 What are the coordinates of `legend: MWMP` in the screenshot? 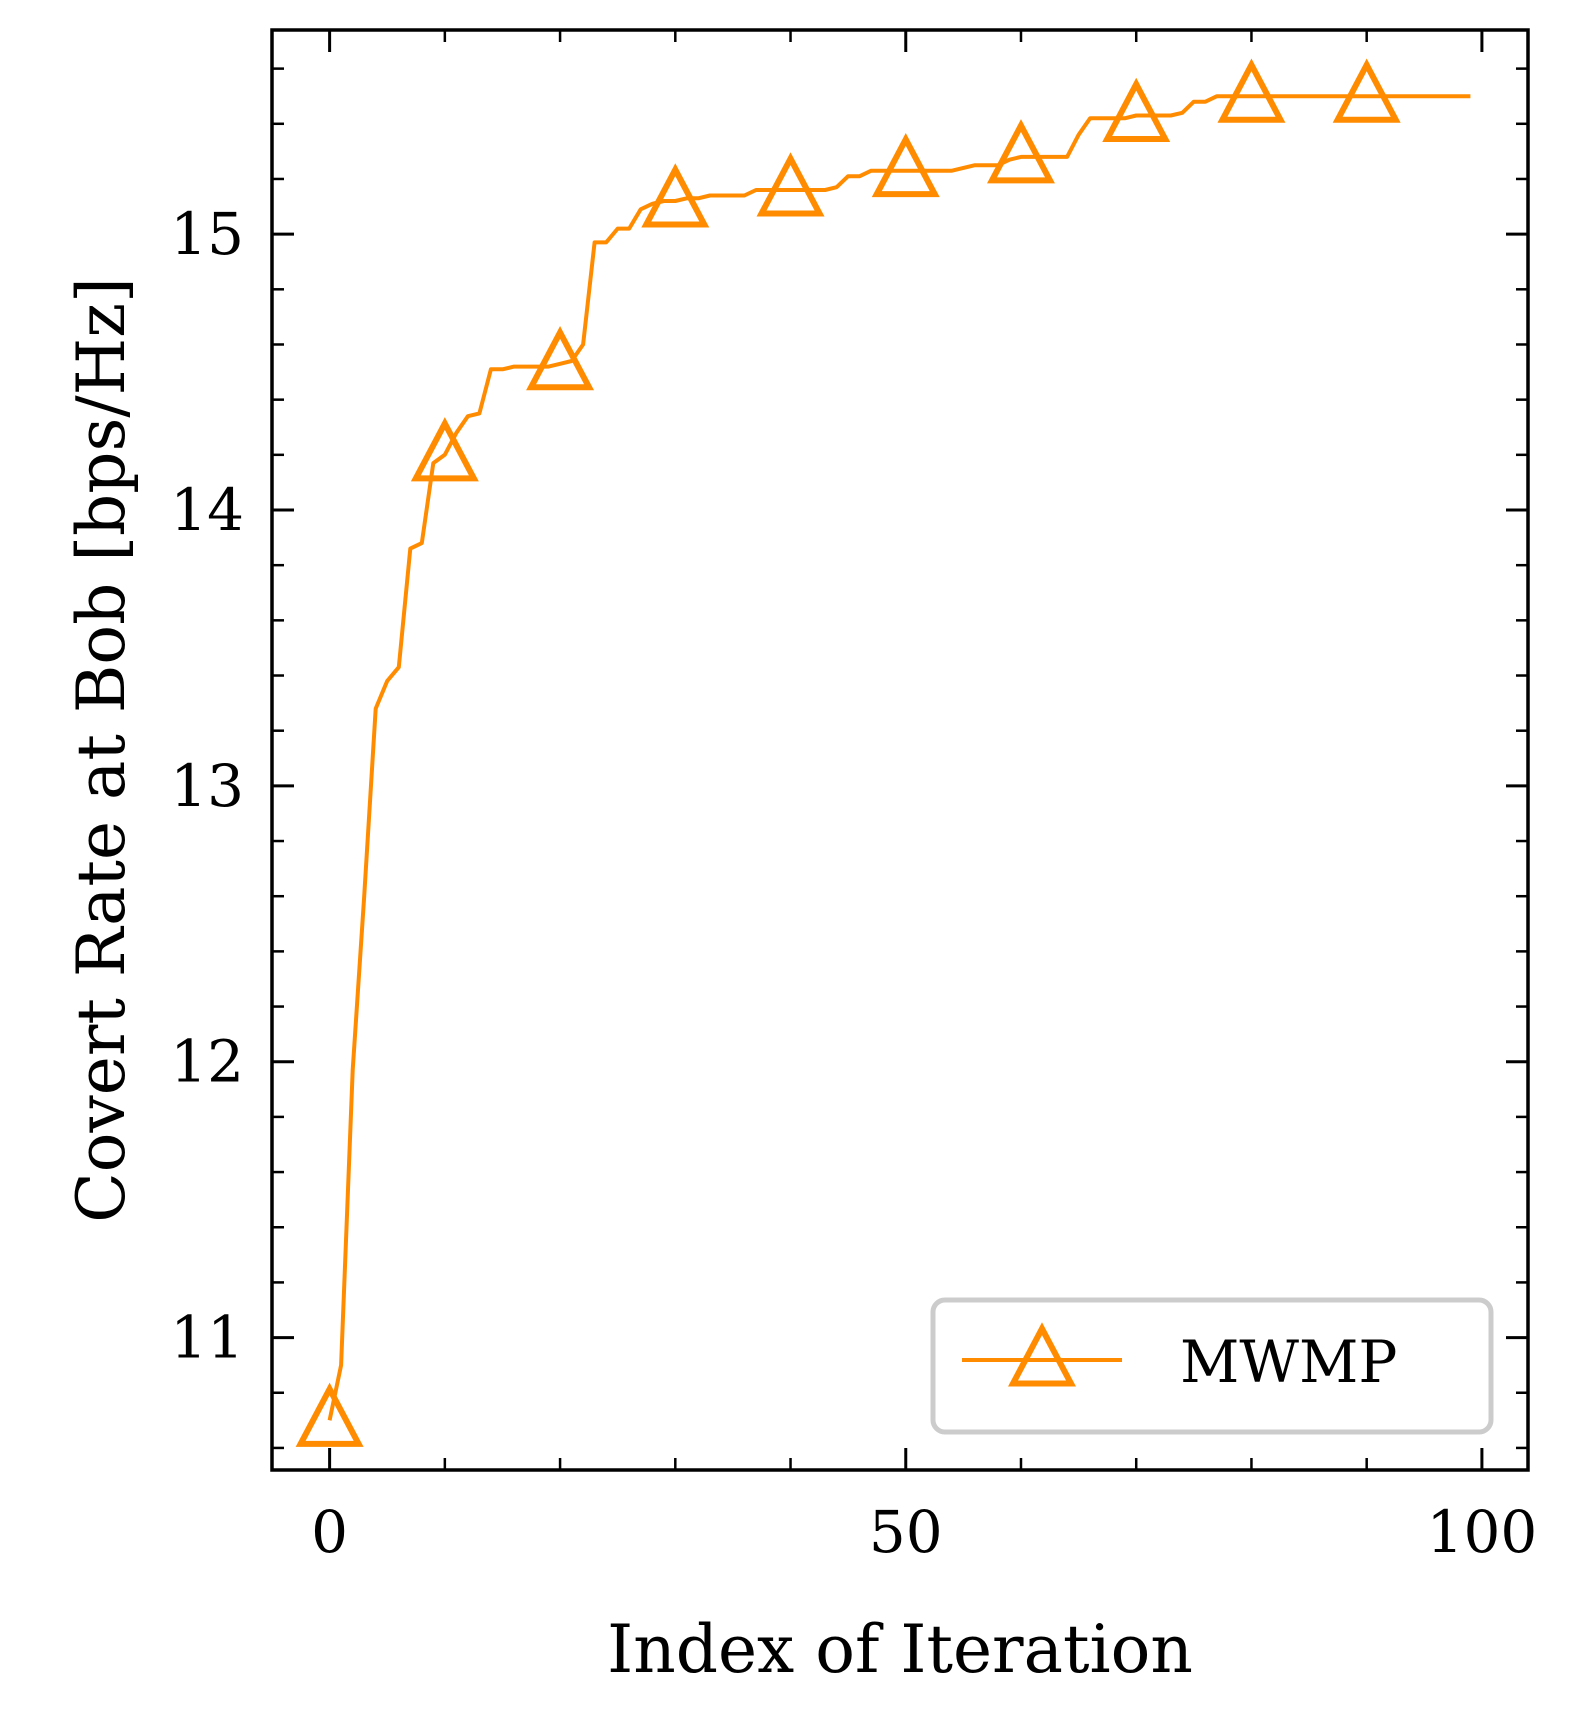 It's located at (1212, 1366).